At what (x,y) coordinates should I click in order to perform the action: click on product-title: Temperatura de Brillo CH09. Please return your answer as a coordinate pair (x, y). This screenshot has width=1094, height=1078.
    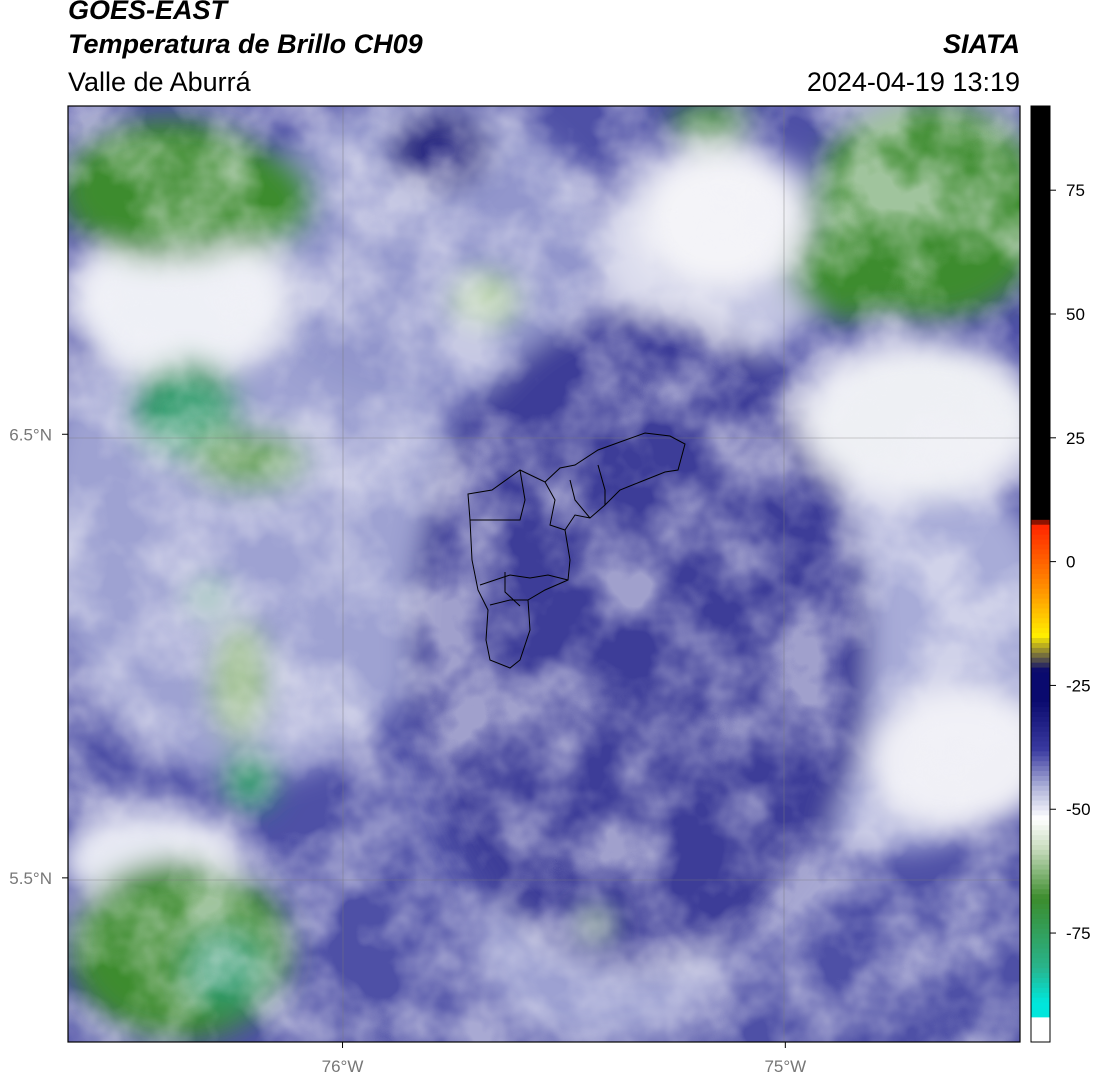
    Looking at the image, I should click on (245, 44).